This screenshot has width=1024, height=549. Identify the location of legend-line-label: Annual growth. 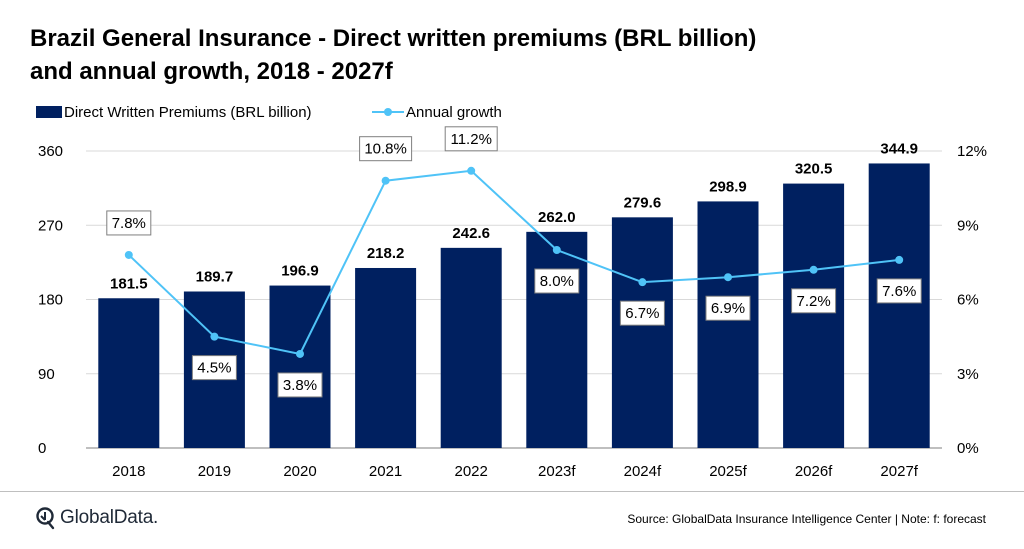
(454, 112).